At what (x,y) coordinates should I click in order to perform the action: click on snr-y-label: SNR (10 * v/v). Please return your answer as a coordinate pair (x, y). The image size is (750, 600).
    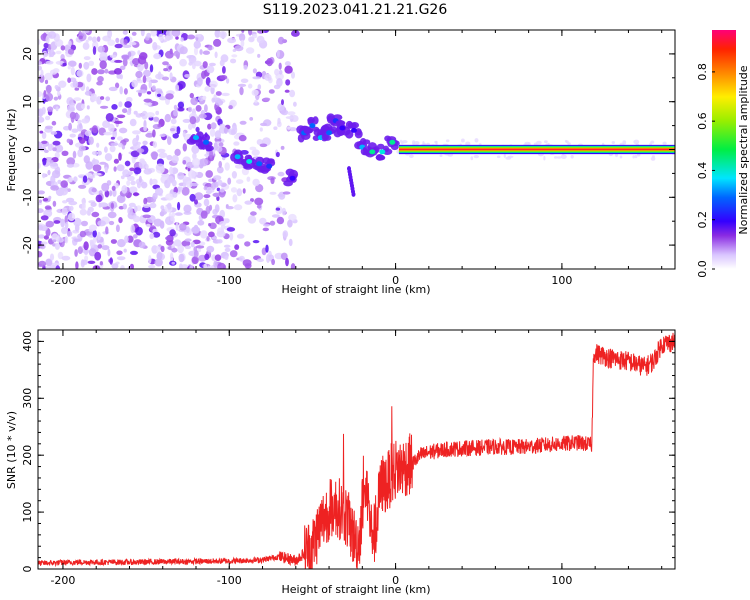
    Looking at the image, I should click on (11, 450).